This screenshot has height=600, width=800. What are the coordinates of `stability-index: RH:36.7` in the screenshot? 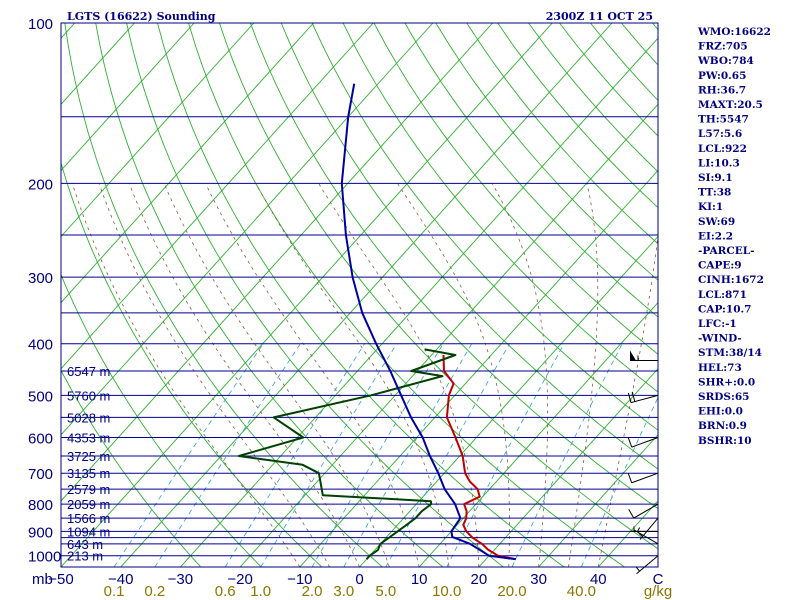 It's located at (722, 90).